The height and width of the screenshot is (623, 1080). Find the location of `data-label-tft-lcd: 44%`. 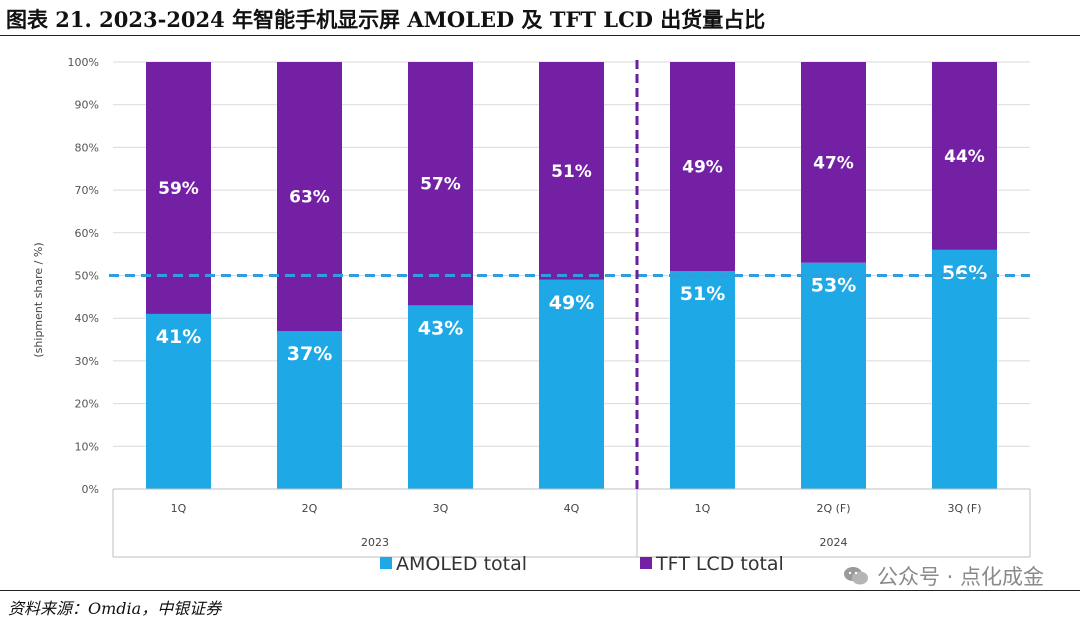

data-label-tft-lcd: 44% is located at coordinates (964, 157).